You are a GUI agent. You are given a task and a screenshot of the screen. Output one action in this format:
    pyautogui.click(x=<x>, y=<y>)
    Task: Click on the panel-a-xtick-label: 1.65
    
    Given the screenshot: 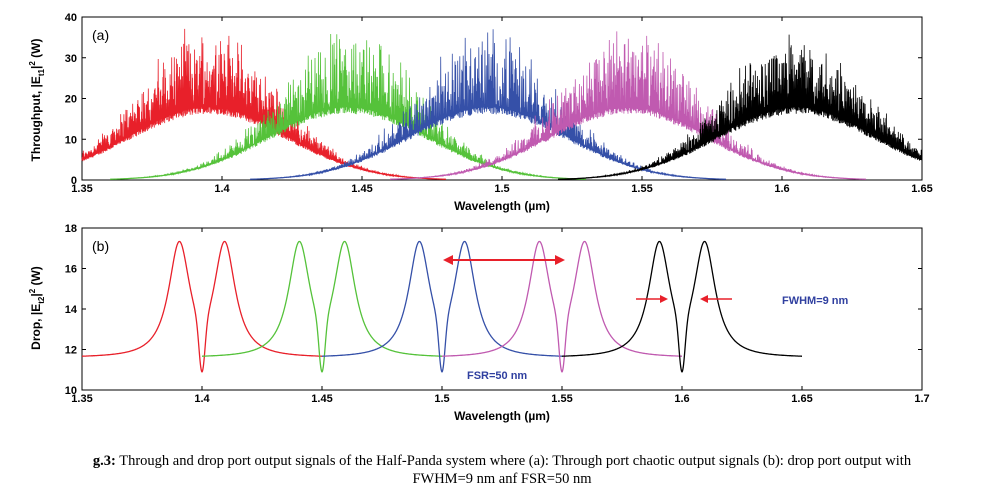 What is the action you would take?
    pyautogui.click(x=921, y=189)
    